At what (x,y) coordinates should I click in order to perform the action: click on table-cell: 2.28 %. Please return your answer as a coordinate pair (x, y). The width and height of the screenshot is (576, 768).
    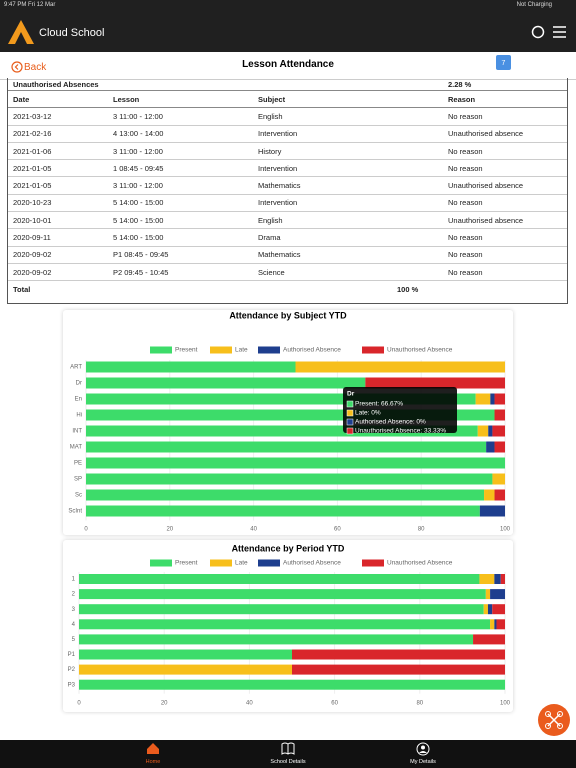
    Looking at the image, I should click on (505, 84).